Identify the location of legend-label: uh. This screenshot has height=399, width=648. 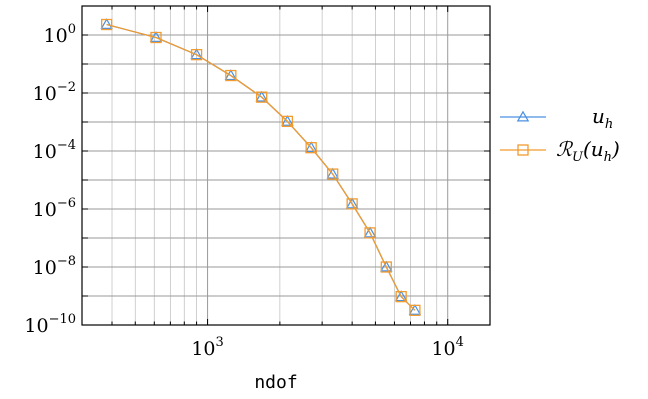
(602, 118).